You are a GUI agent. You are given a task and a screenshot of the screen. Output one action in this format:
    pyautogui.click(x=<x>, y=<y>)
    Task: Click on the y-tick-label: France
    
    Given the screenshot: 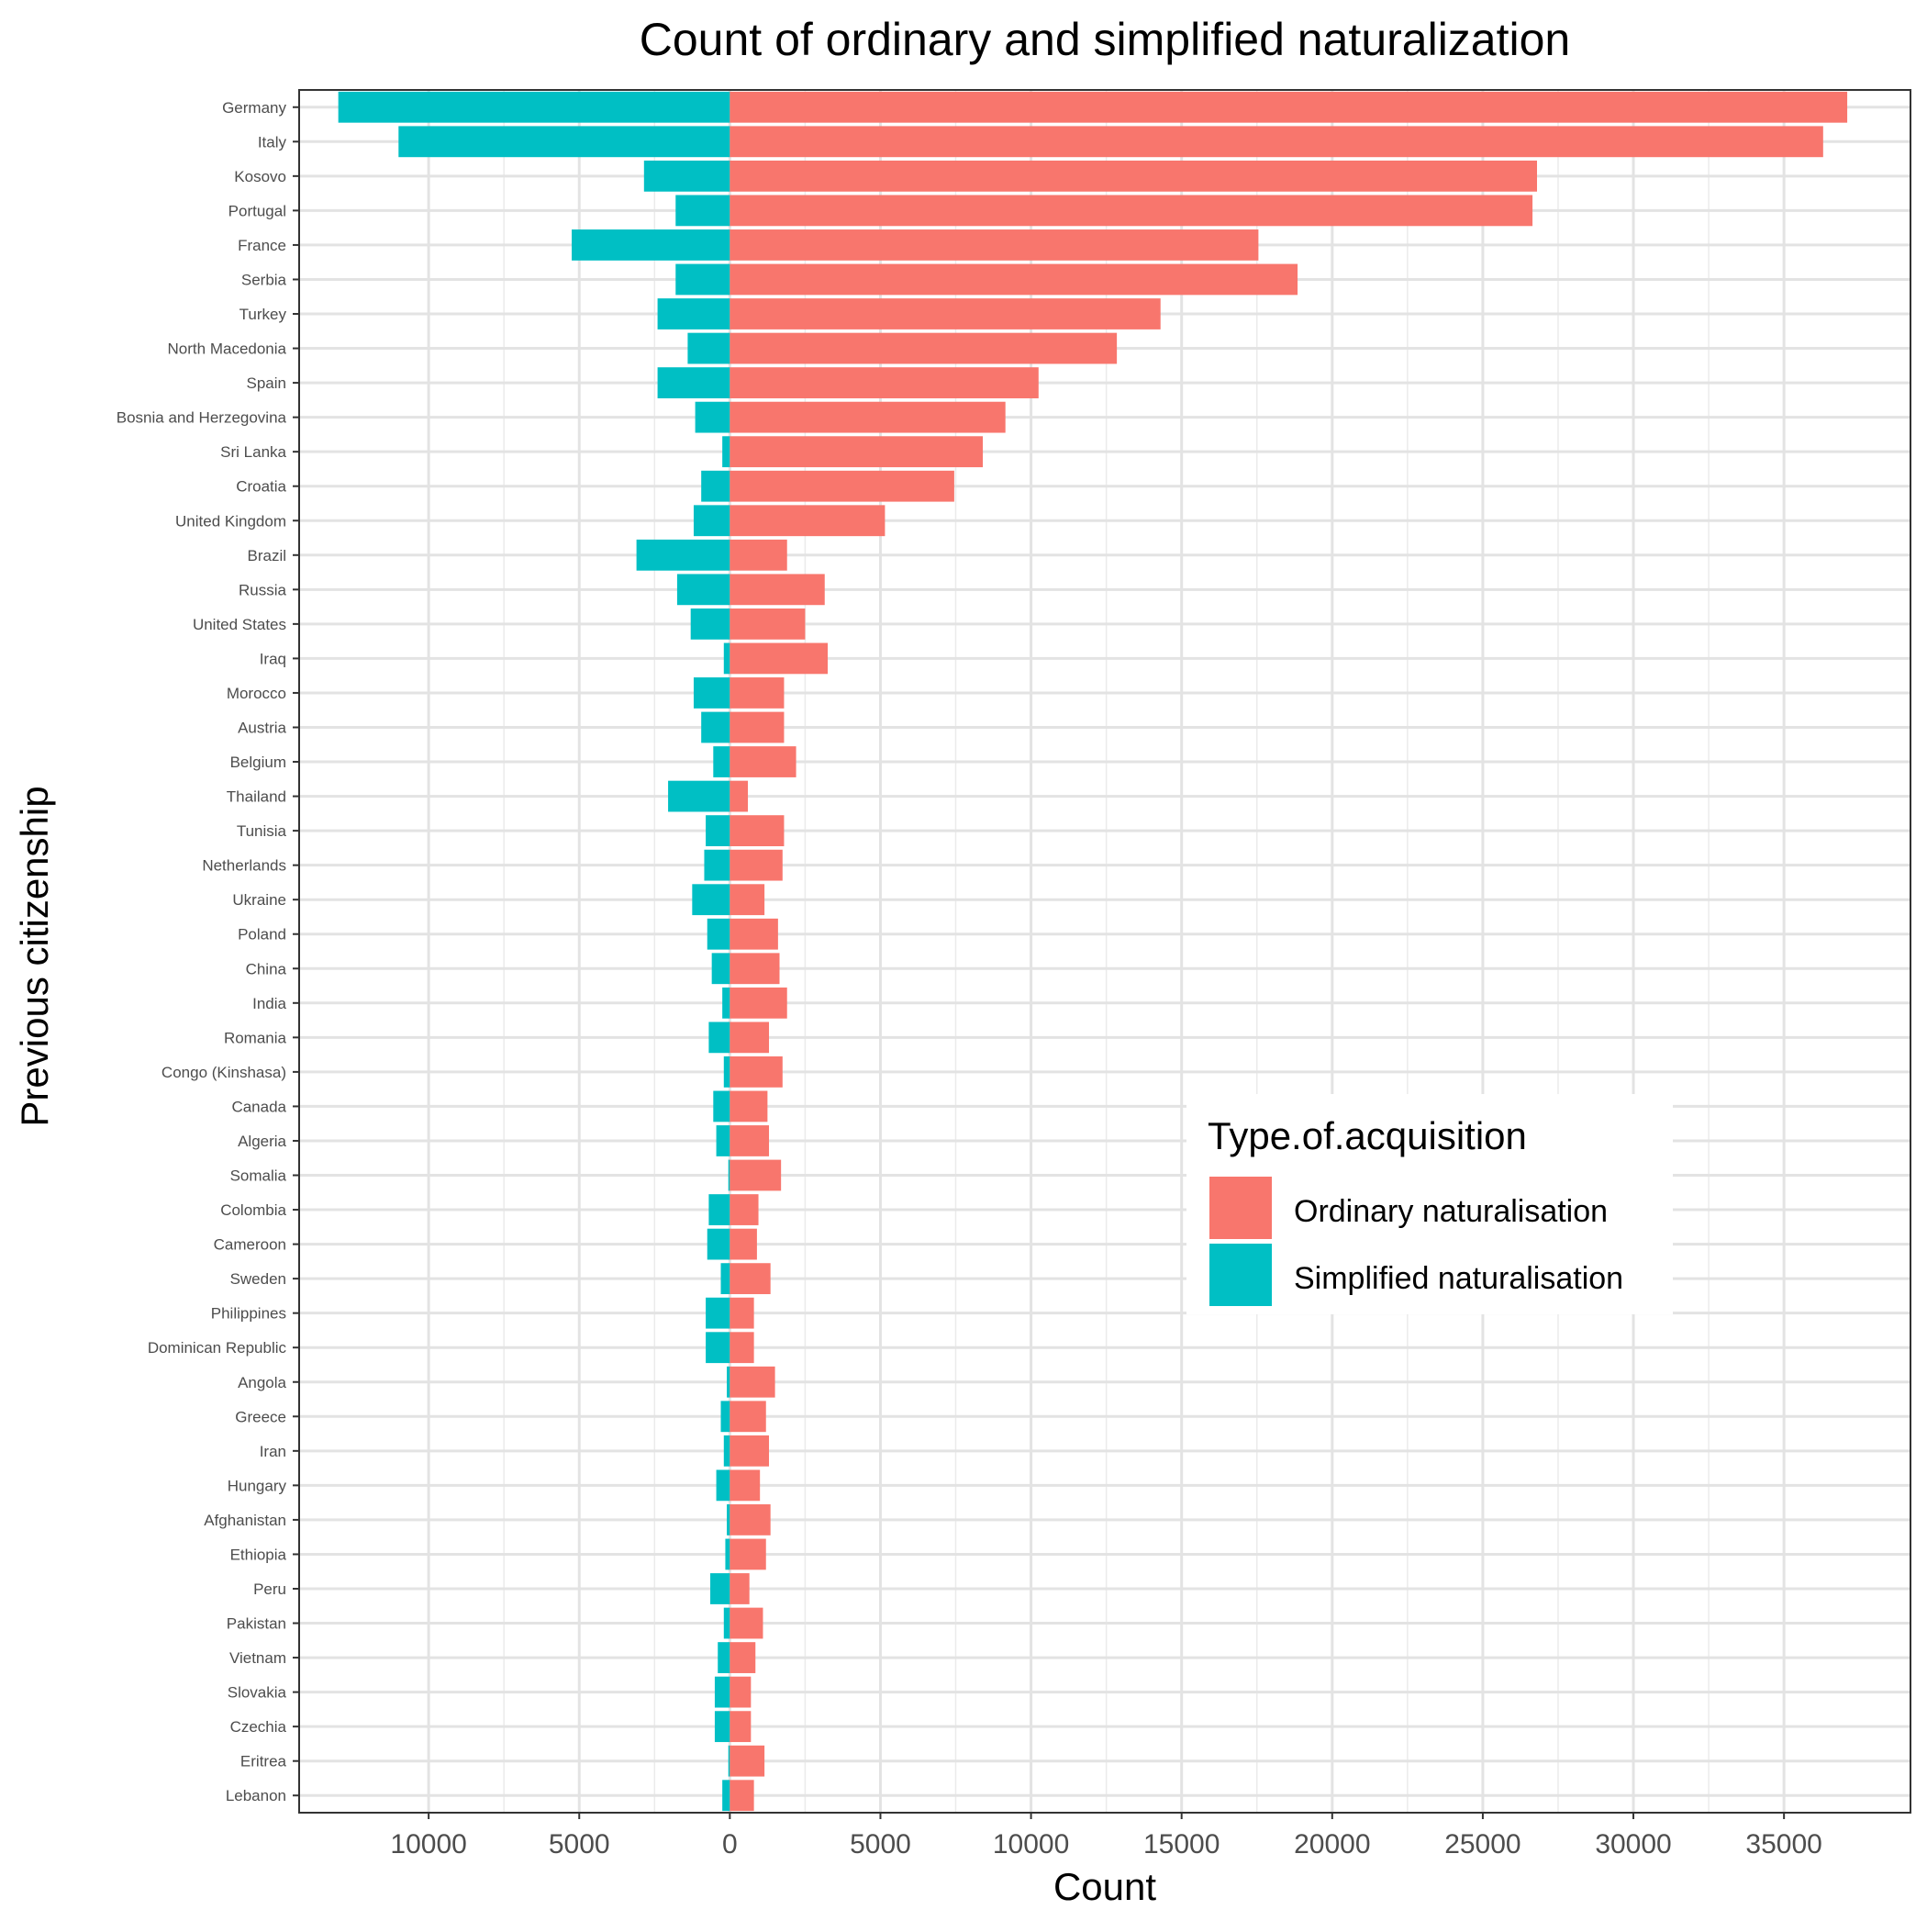 What is the action you would take?
    pyautogui.click(x=262, y=245)
    